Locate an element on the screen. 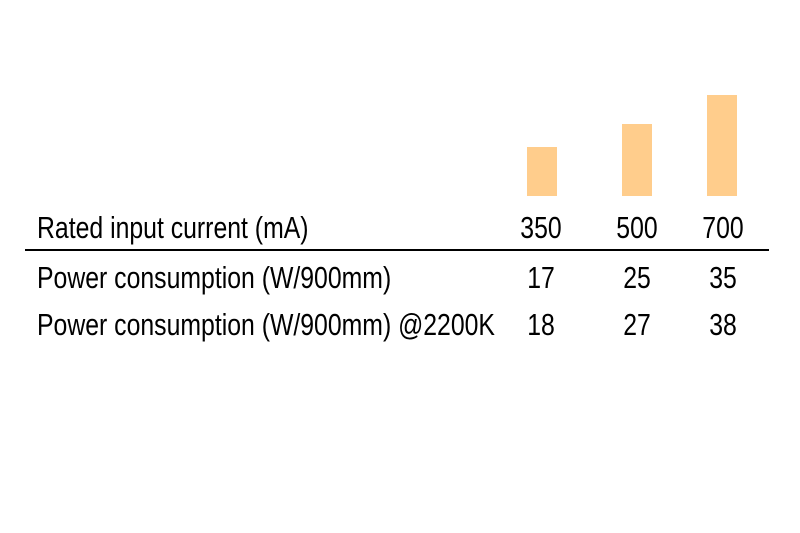 Image resolution: width=800 pixels, height=533 pixels. table-header-row: Rated input current (mA) 350 500 700 is located at coordinates (400, 228).